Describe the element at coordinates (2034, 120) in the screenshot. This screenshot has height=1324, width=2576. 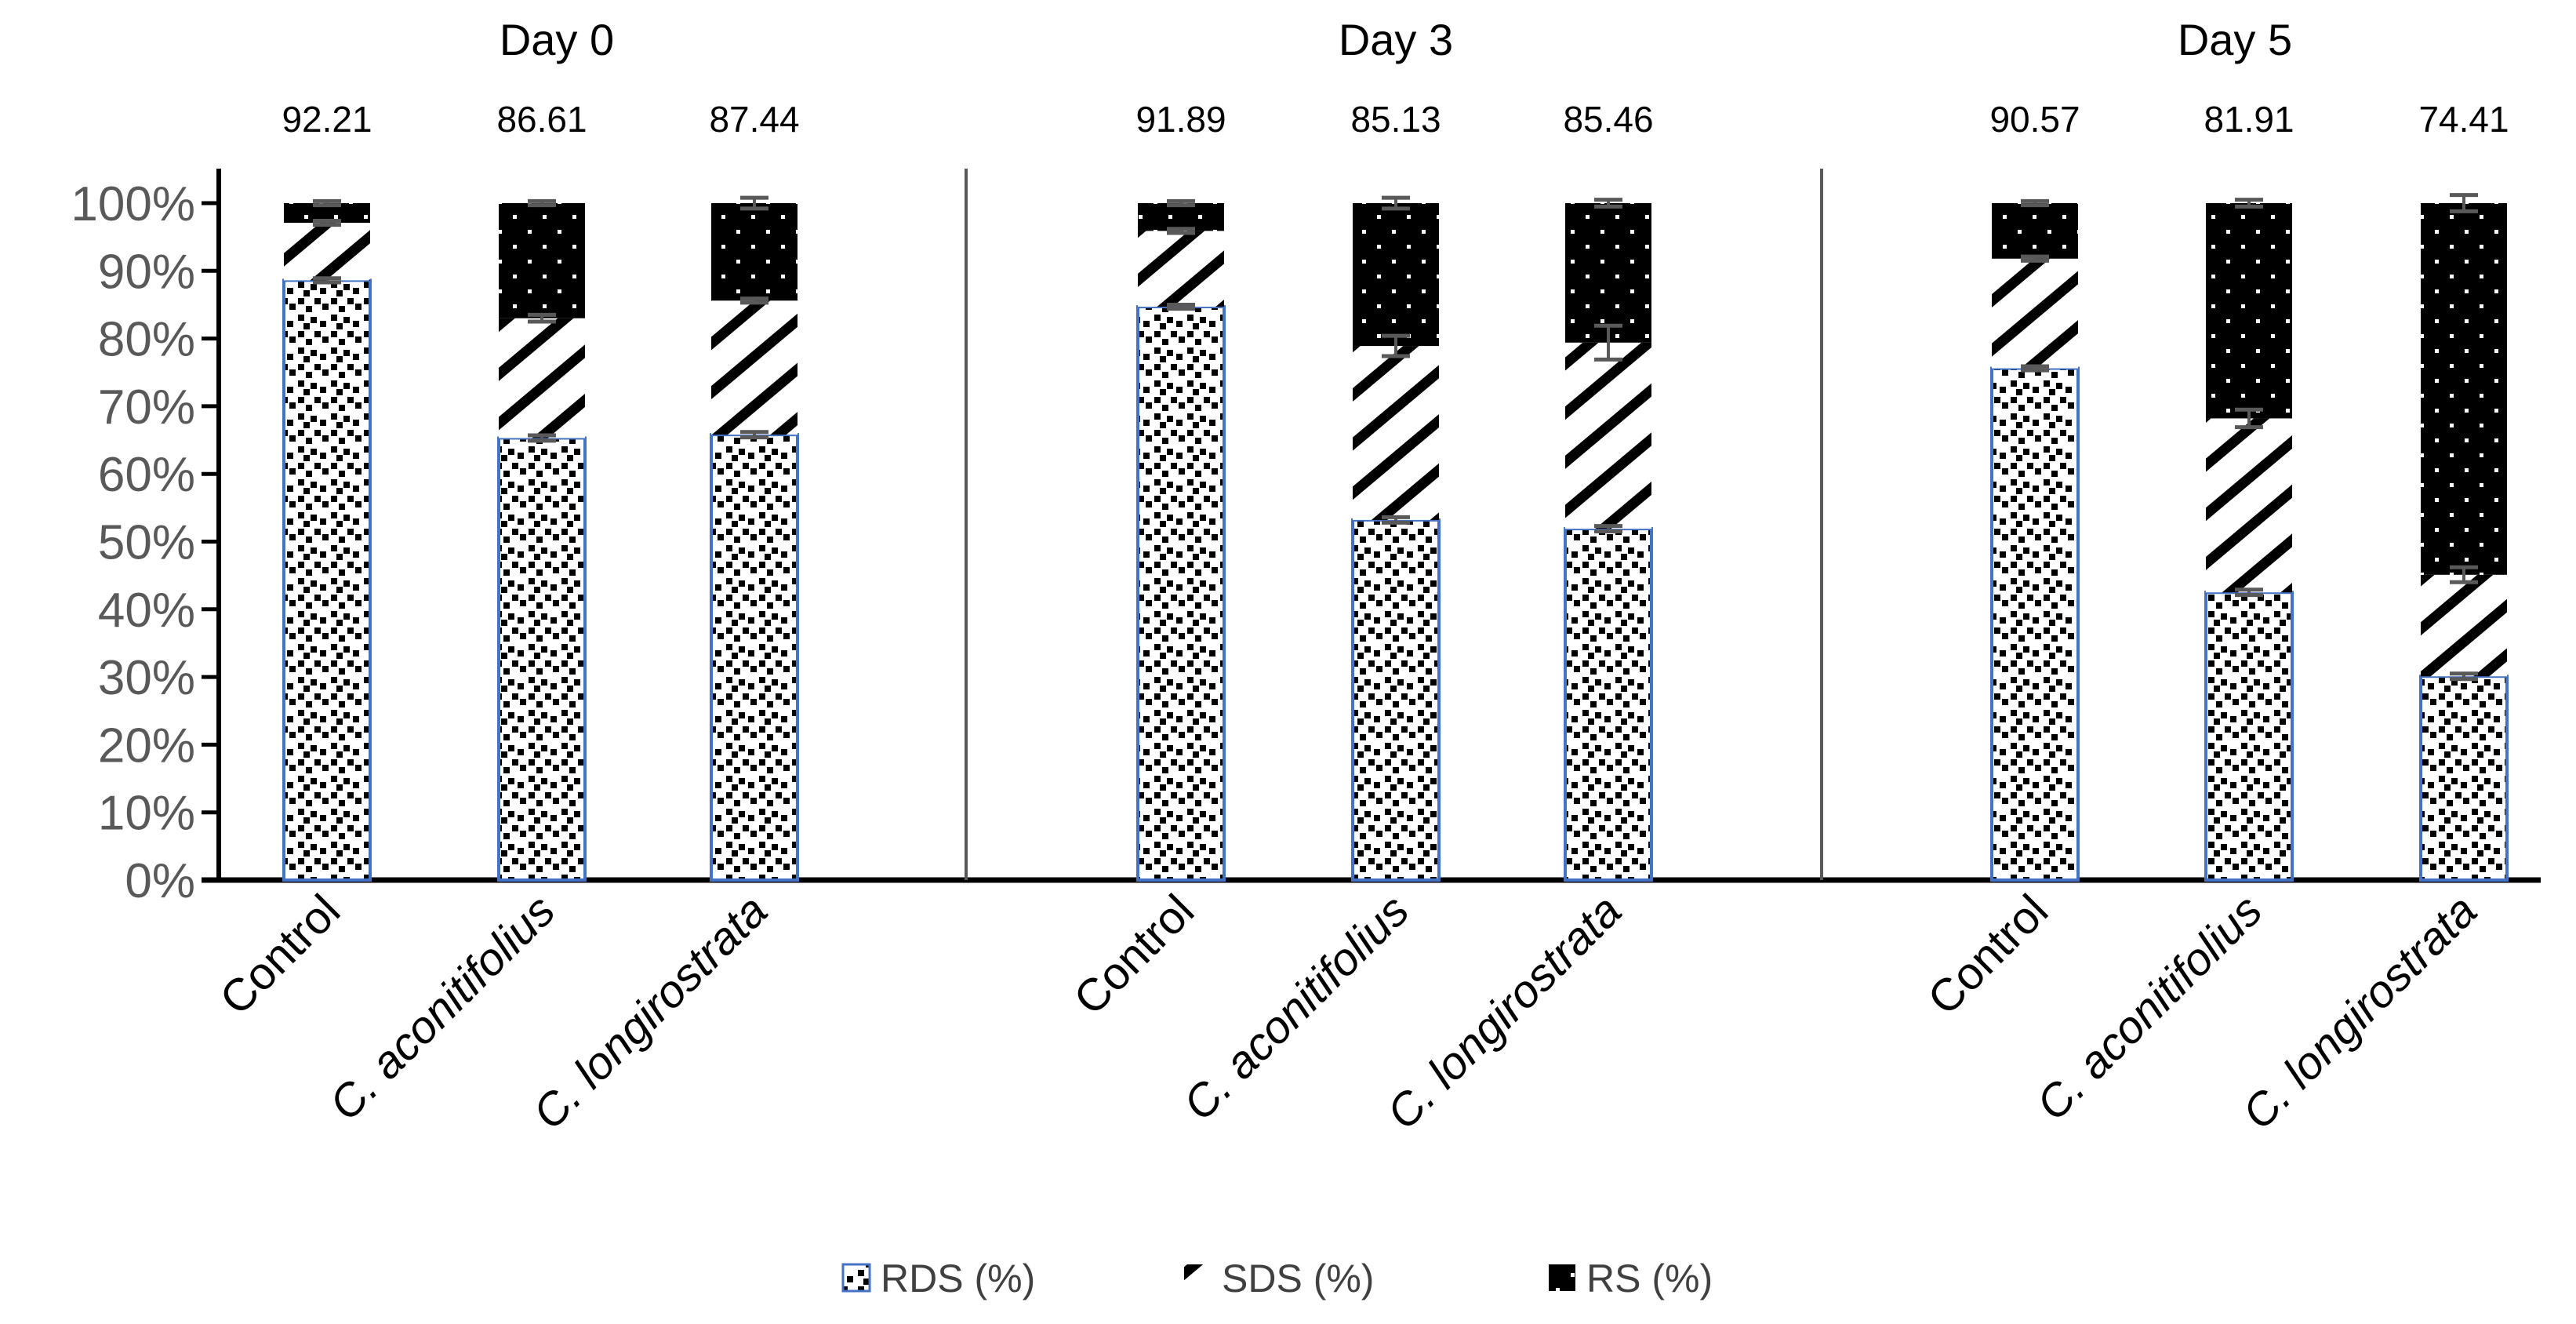
I see `bar-annotation: 90.57` at that location.